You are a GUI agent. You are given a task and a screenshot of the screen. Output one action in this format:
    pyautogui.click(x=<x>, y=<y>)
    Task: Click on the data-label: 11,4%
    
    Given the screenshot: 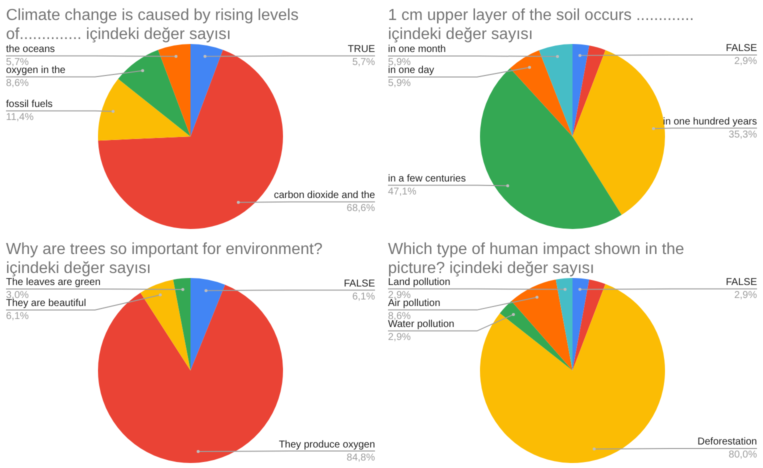 What is the action you would take?
    pyautogui.click(x=20, y=118)
    